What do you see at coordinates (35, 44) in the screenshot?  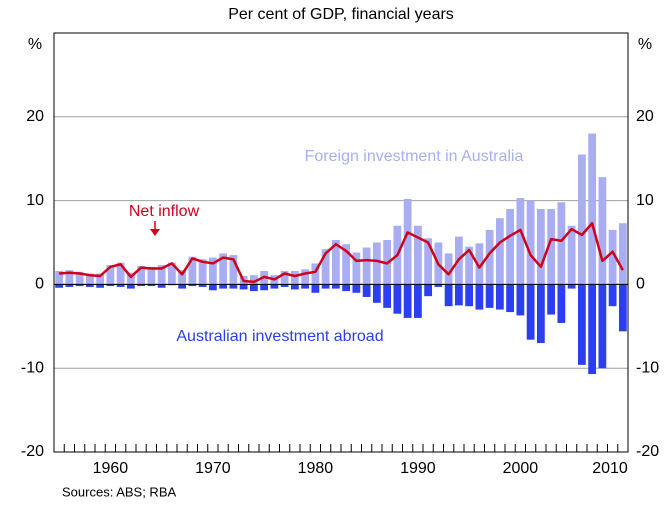 I see `y-unit-left: %` at bounding box center [35, 44].